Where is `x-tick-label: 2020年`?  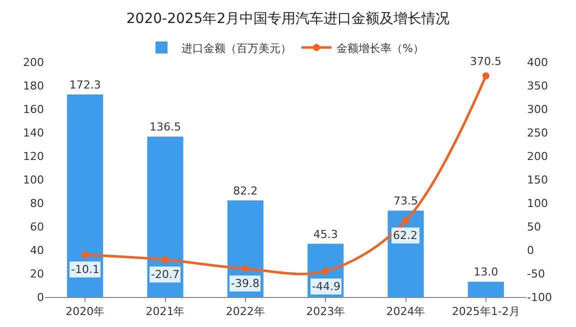
x-tick-label: 2020年 is located at coordinates (85, 311).